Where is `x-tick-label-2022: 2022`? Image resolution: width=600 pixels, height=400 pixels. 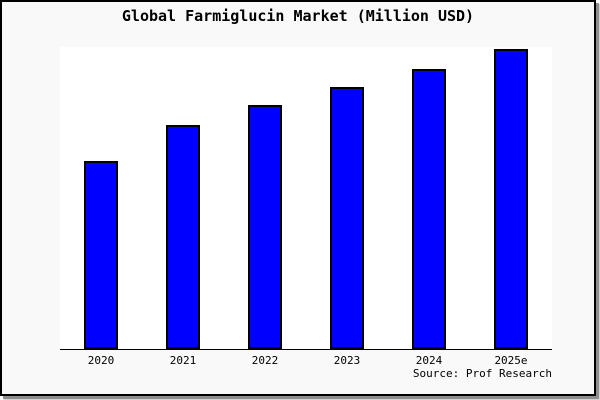 x-tick-label-2022: 2022 is located at coordinates (265, 360).